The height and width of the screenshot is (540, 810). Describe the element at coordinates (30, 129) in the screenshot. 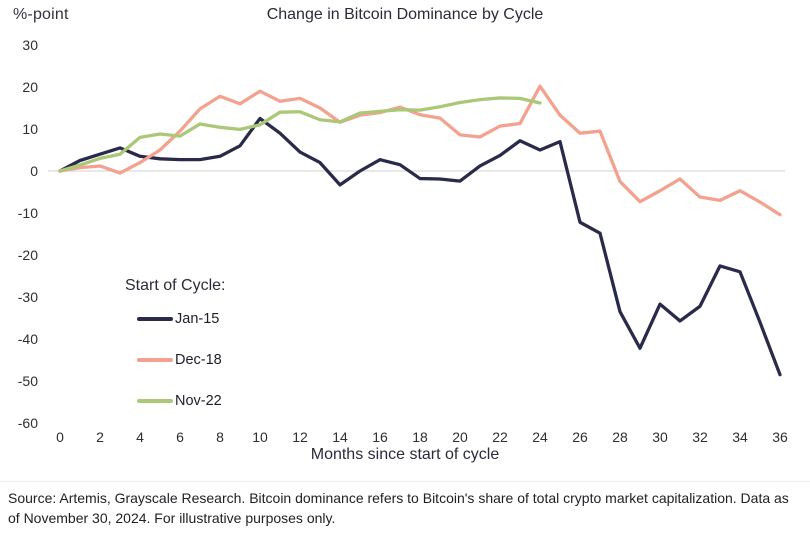

I see `y-tick-label: 10` at that location.